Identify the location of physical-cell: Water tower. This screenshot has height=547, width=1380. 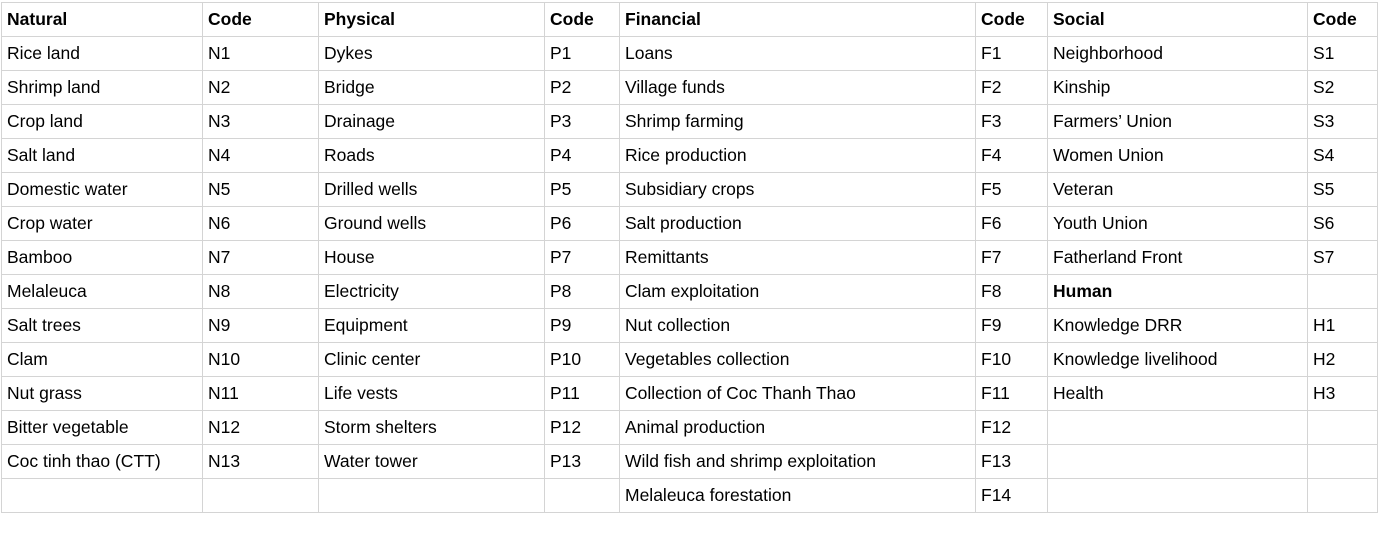
(431, 461).